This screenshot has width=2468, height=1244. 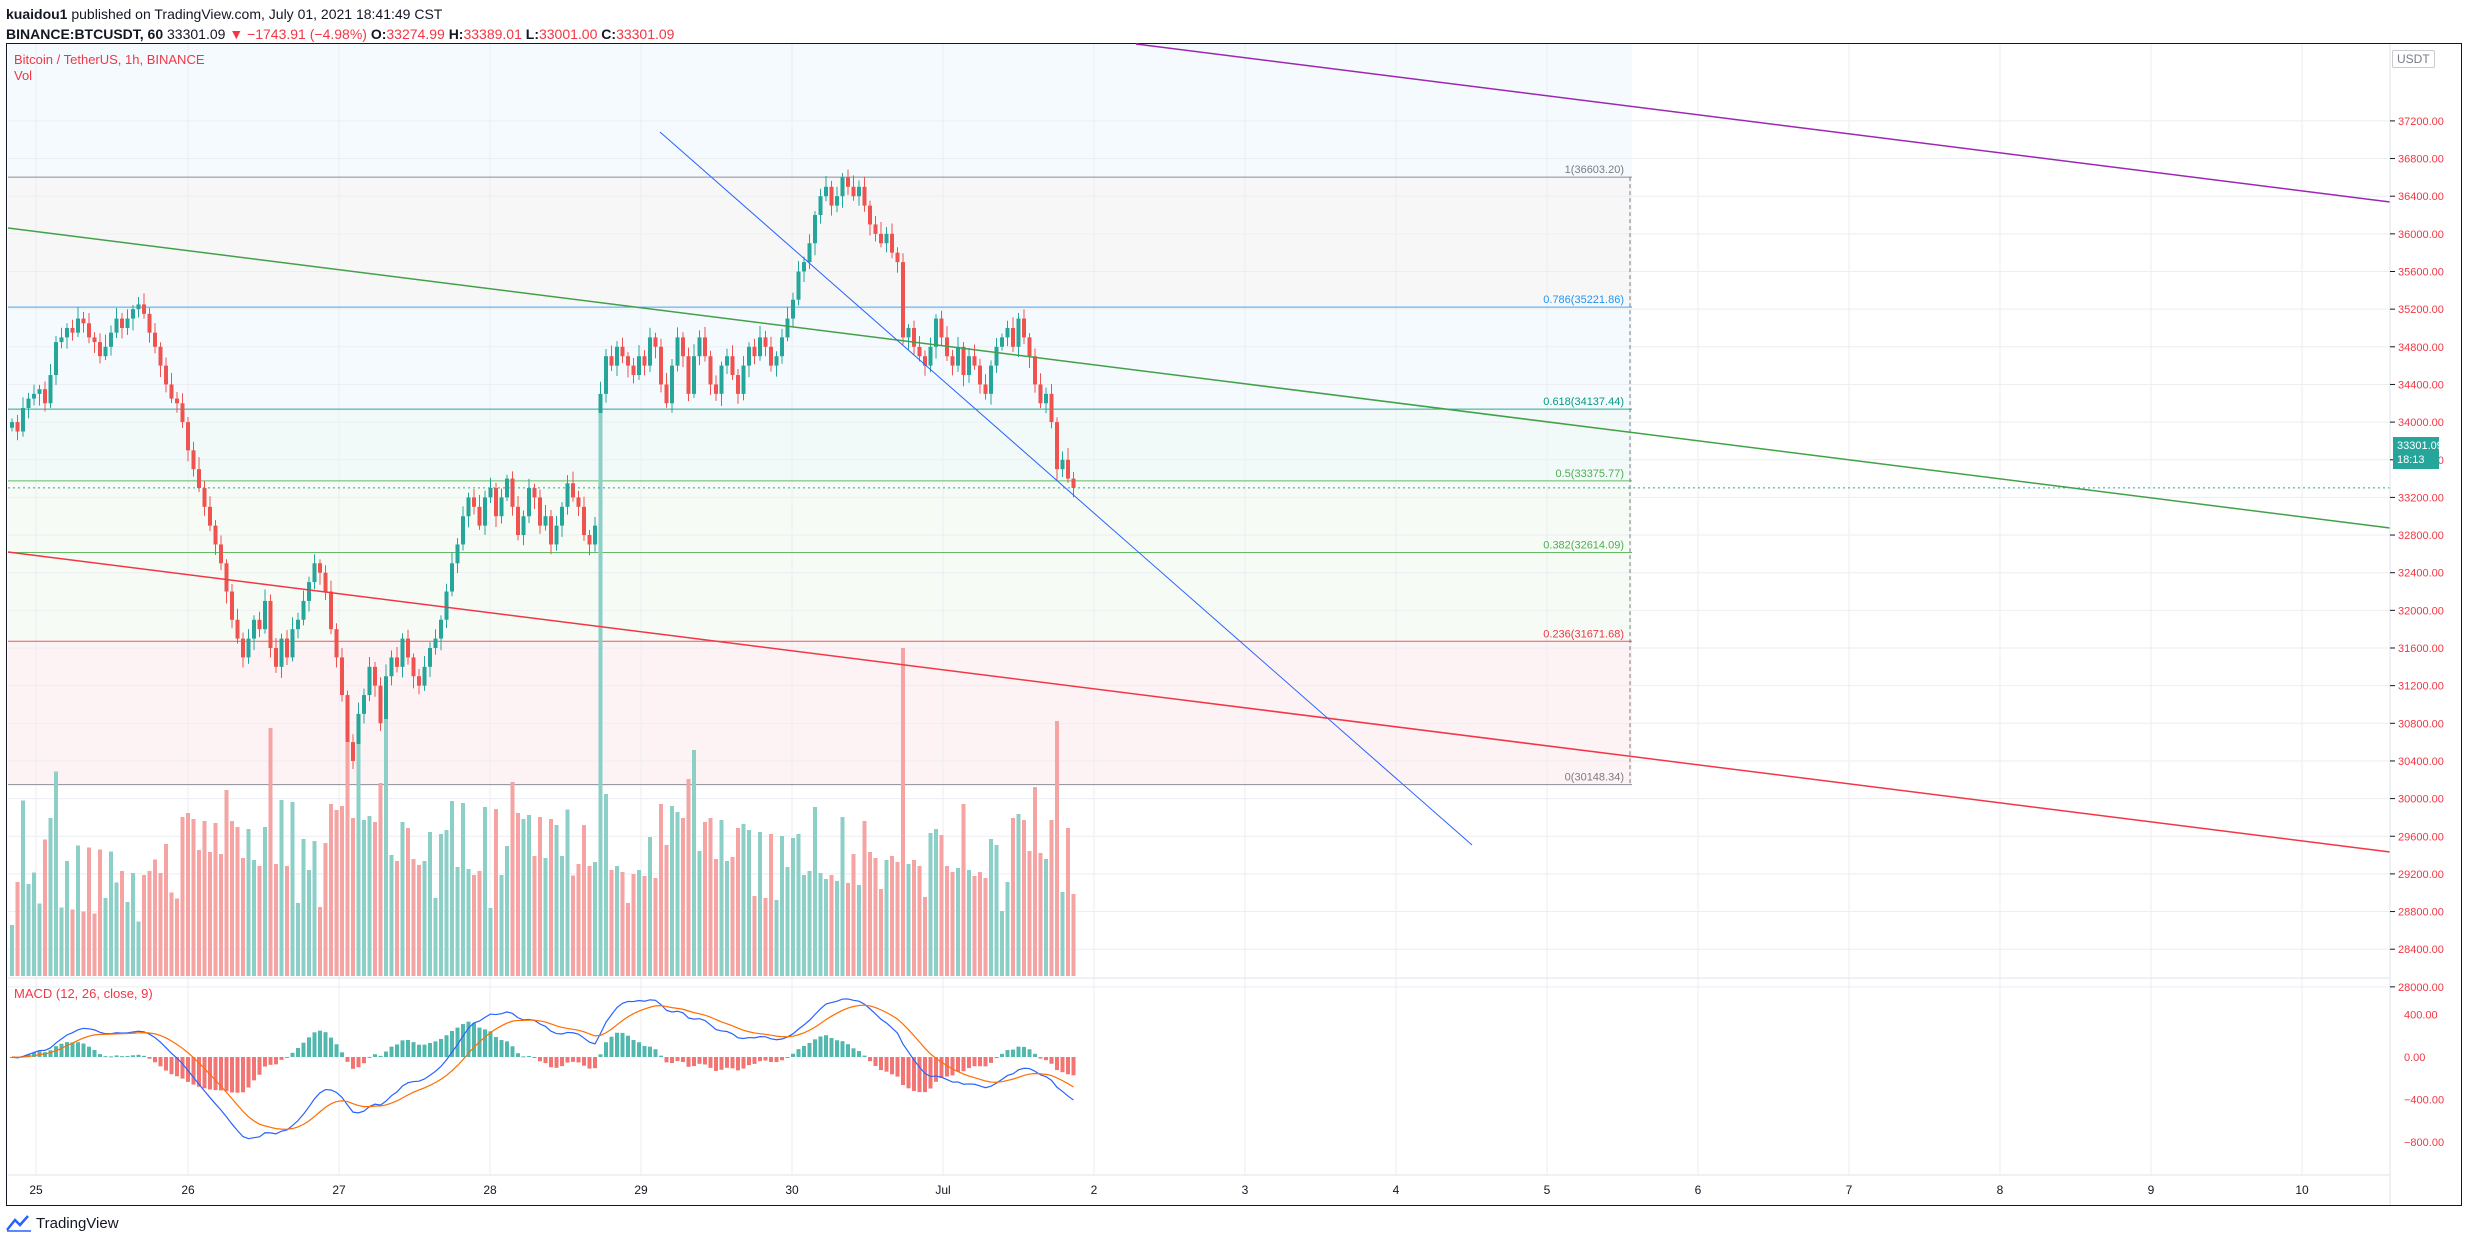 I want to click on time-tick-label: 27, so click(x=339, y=1190).